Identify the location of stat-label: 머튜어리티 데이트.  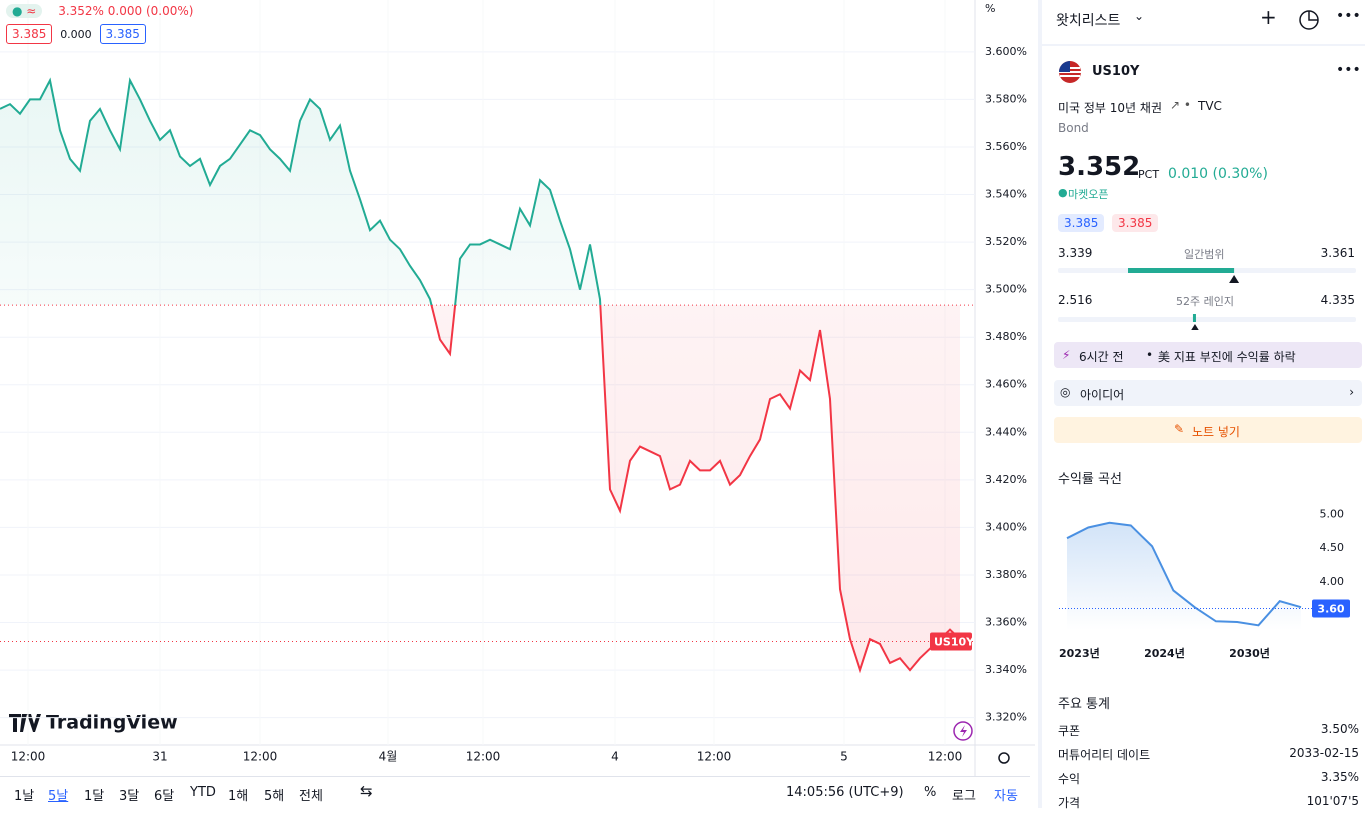
(1104, 755).